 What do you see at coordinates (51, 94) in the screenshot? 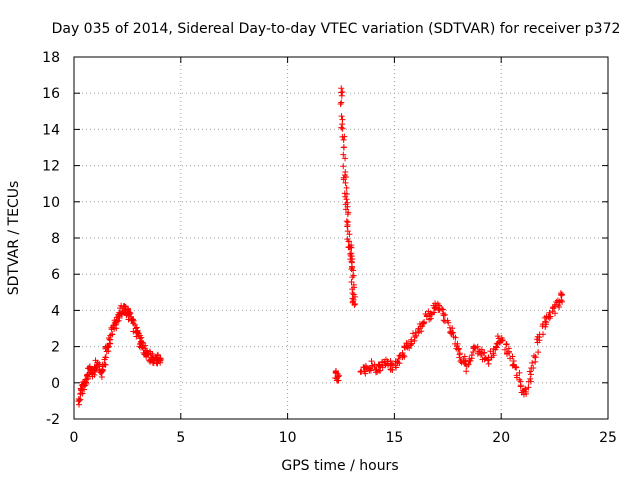
I see `y-tick-label: 16` at bounding box center [51, 94].